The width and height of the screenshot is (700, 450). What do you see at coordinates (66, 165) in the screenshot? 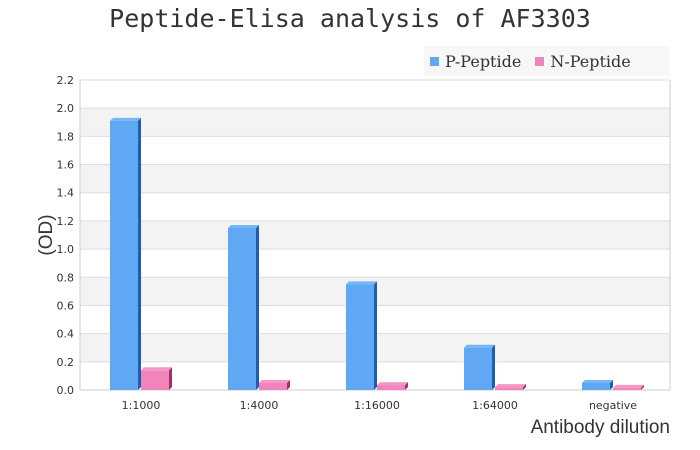
I see `y-tick-label: 1.6` at bounding box center [66, 165].